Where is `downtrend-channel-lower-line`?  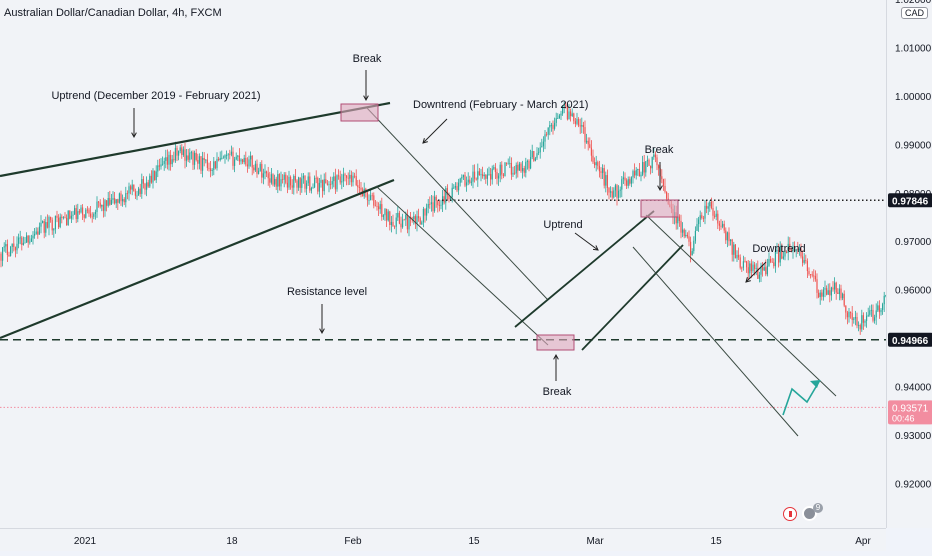 downtrend-channel-lower-line is located at coordinates (715, 341).